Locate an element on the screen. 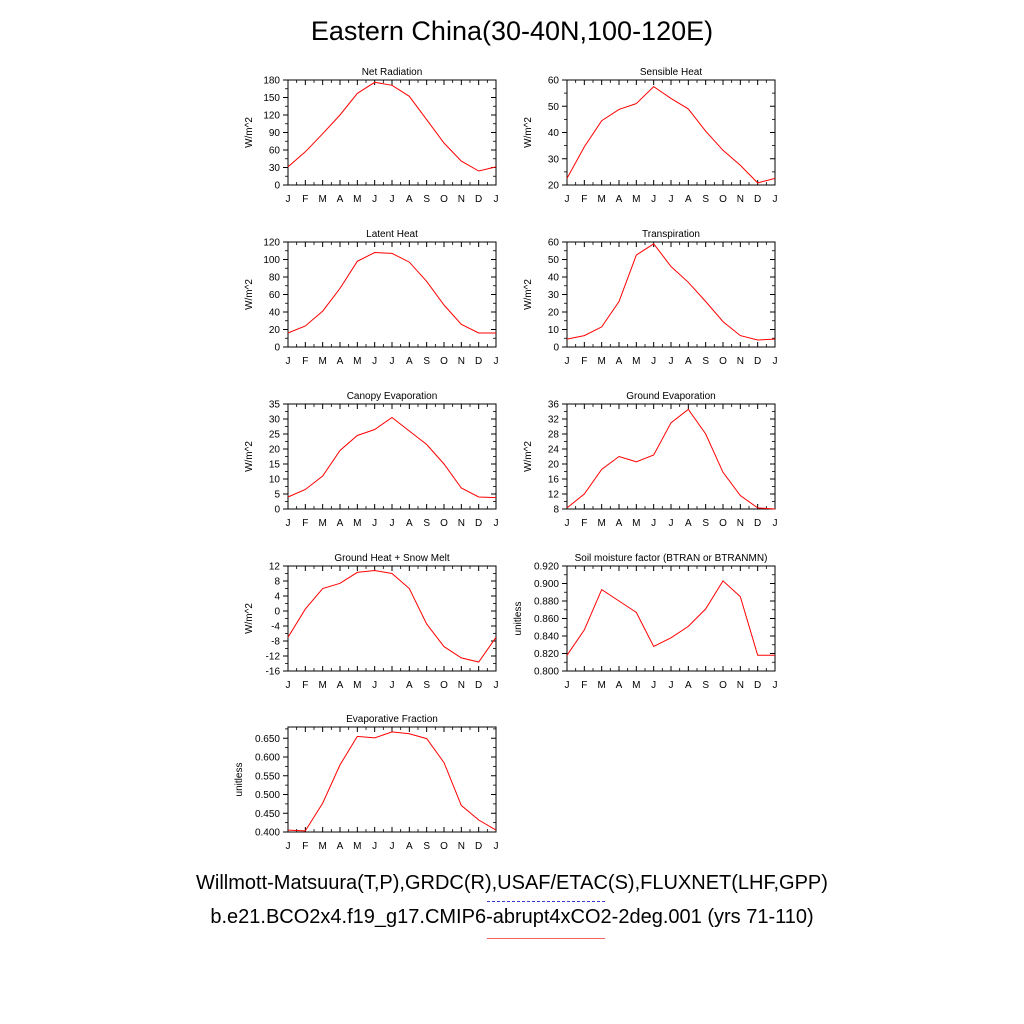 Image resolution: width=1024 pixels, height=1024 pixels. legend-observations-line is located at coordinates (546, 901).